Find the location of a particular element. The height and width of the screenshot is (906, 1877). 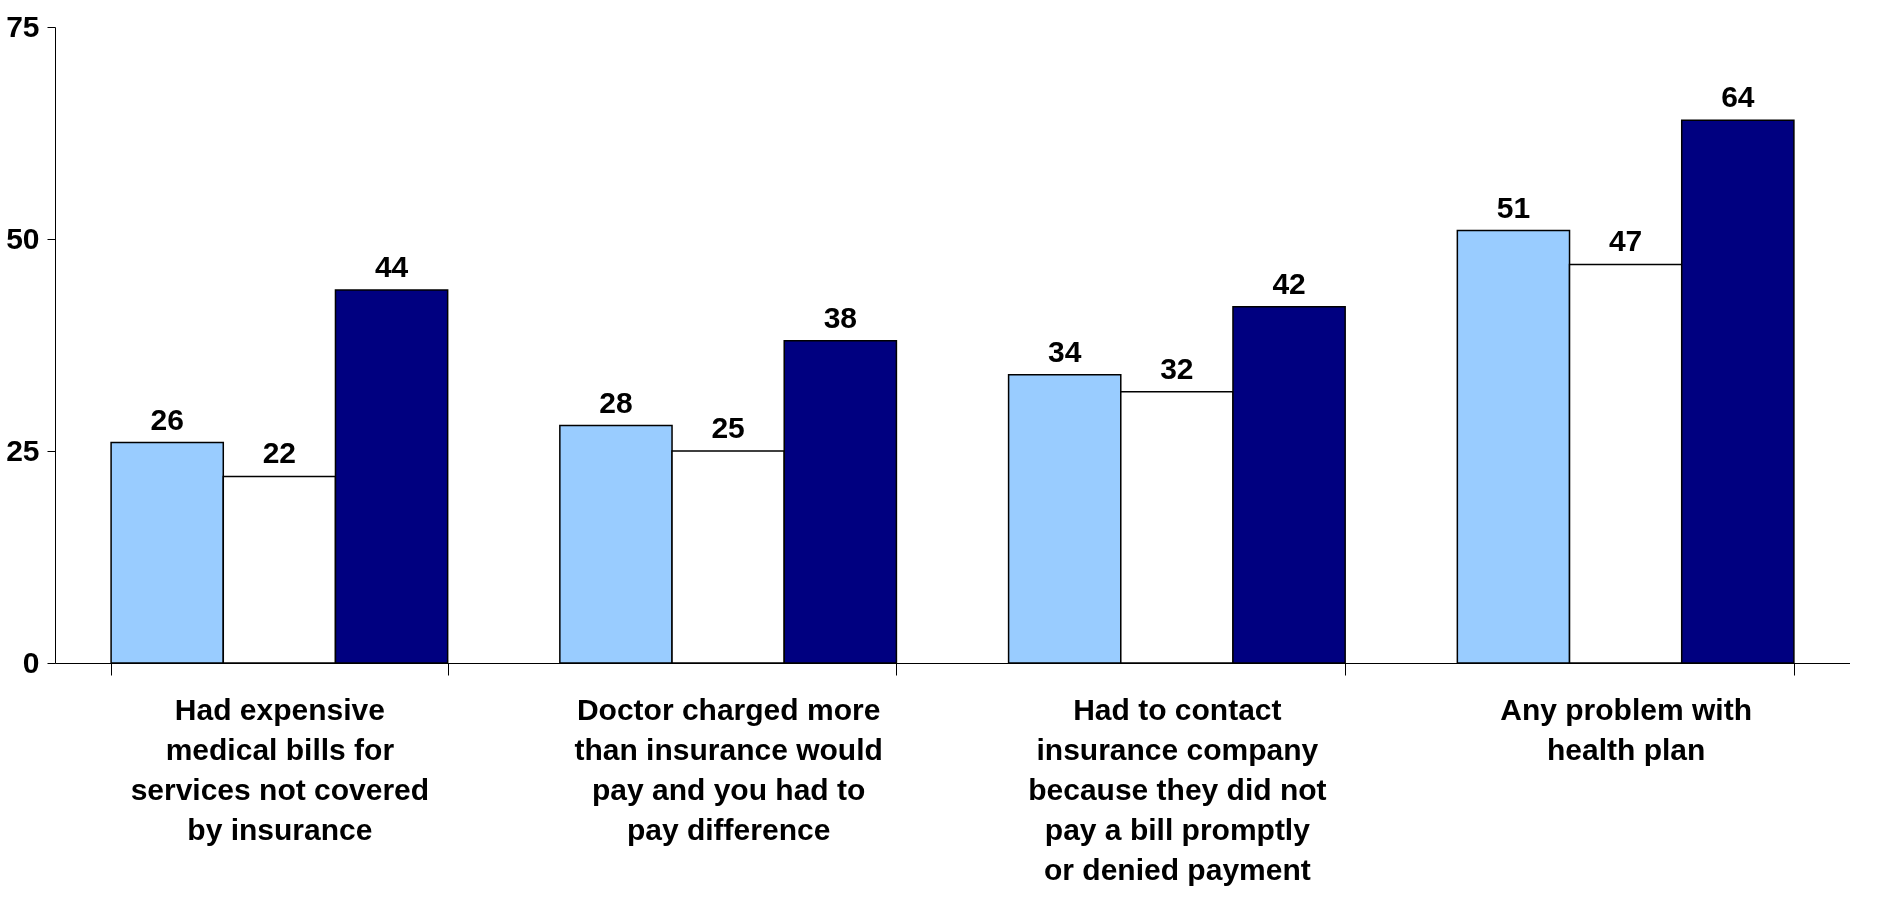

x-tick-label: Had expensive medical bills for services not covered by insurance is located at coordinates (280, 769).